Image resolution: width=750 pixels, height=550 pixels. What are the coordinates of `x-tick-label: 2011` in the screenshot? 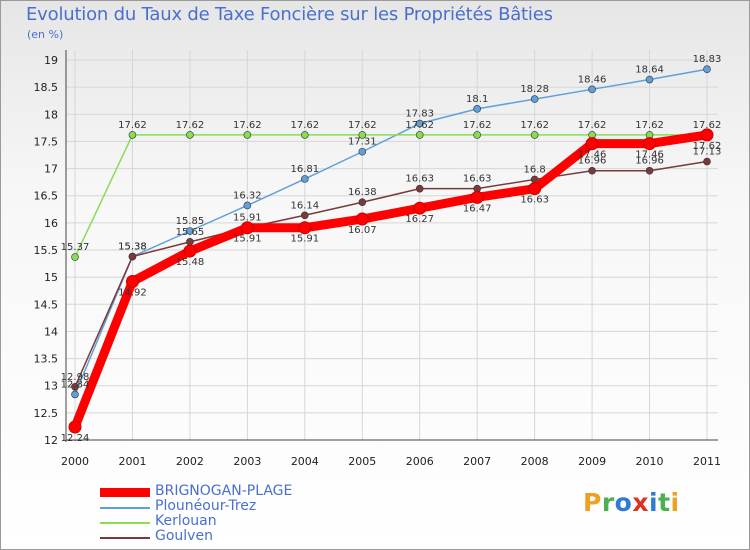 It's located at (707, 461).